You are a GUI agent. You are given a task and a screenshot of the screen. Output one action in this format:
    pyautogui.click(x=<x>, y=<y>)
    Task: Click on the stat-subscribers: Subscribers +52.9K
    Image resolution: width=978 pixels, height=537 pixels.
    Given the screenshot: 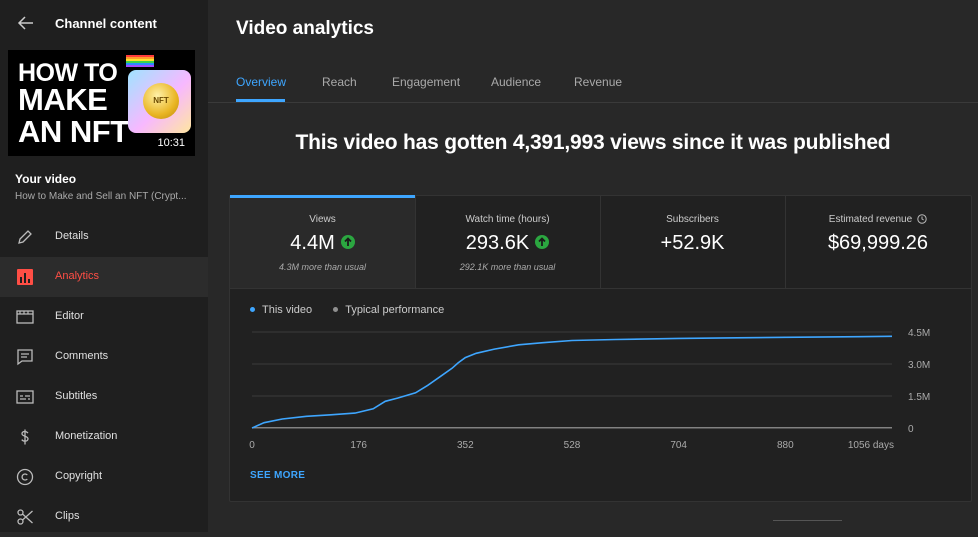 What is the action you would take?
    pyautogui.click(x=693, y=242)
    